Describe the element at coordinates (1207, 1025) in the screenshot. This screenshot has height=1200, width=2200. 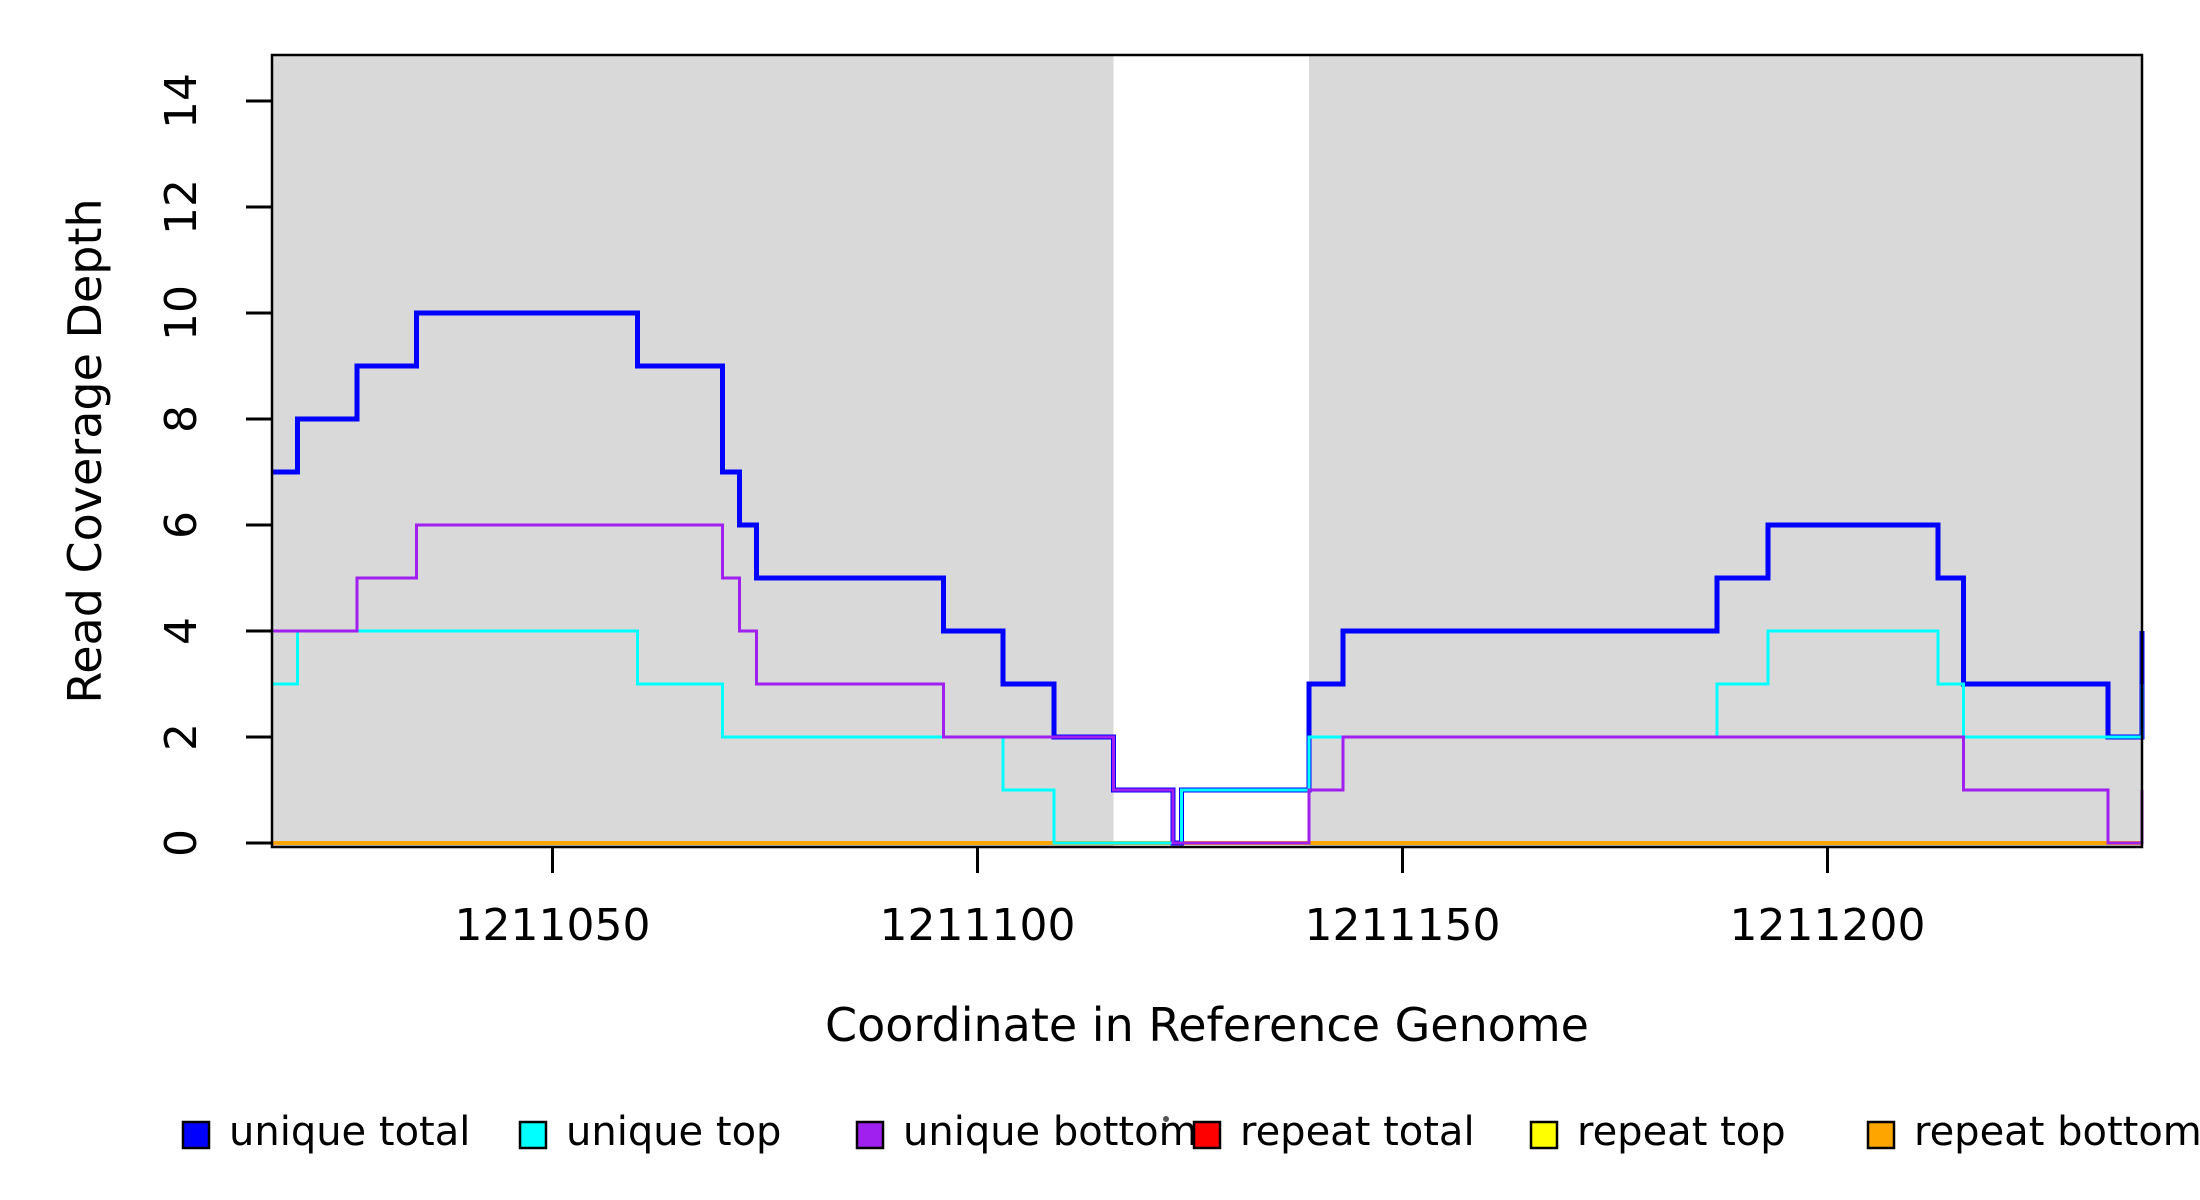
I see `x-axis-title: Coordinate in Reference Genome` at that location.